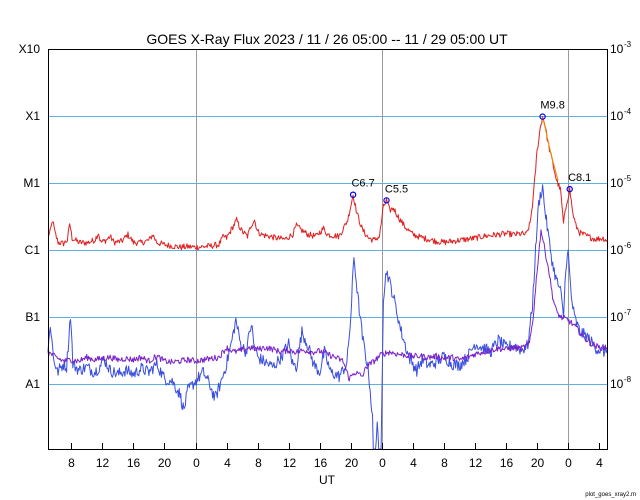 This screenshot has width=640, height=500. I want to click on right-flux-label-4: 10, so click(617, 317).